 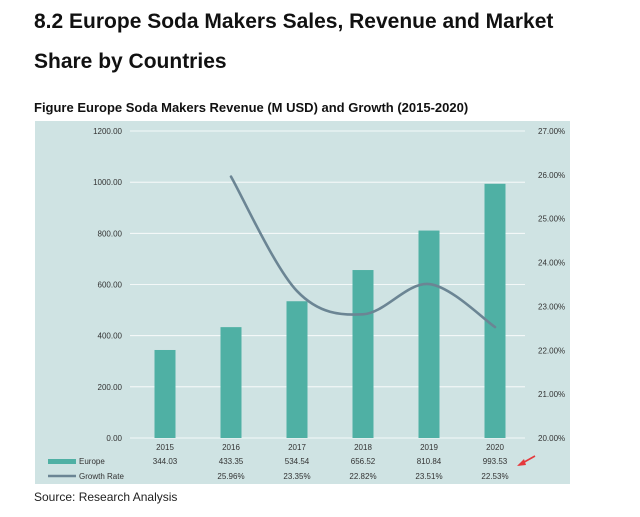 I want to click on growth-rate-value-label: 23.35%, so click(x=296, y=476).